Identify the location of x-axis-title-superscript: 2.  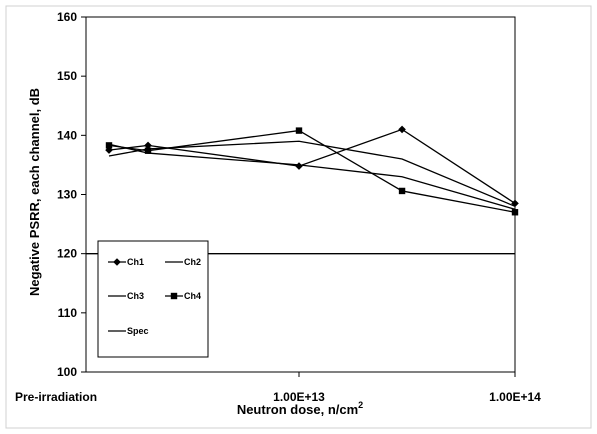
(360, 405).